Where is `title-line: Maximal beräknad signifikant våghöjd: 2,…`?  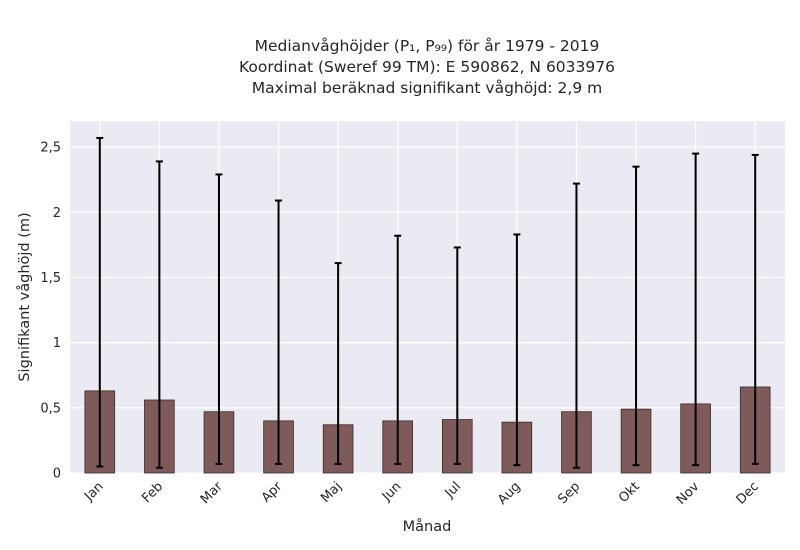
title-line: Maximal beräknad signifikant våghöjd: 2,… is located at coordinates (427, 88).